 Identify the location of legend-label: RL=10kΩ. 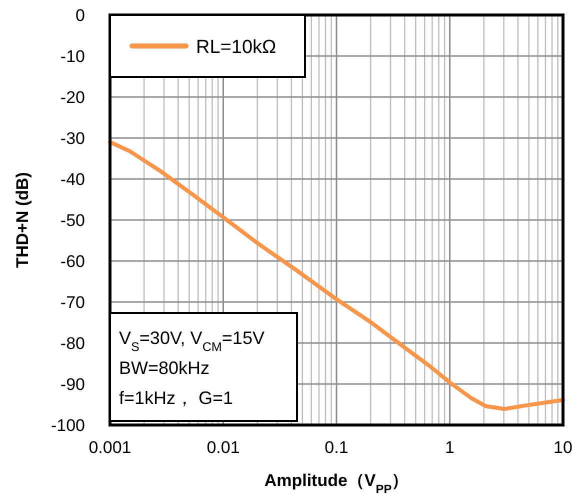
(236, 47).